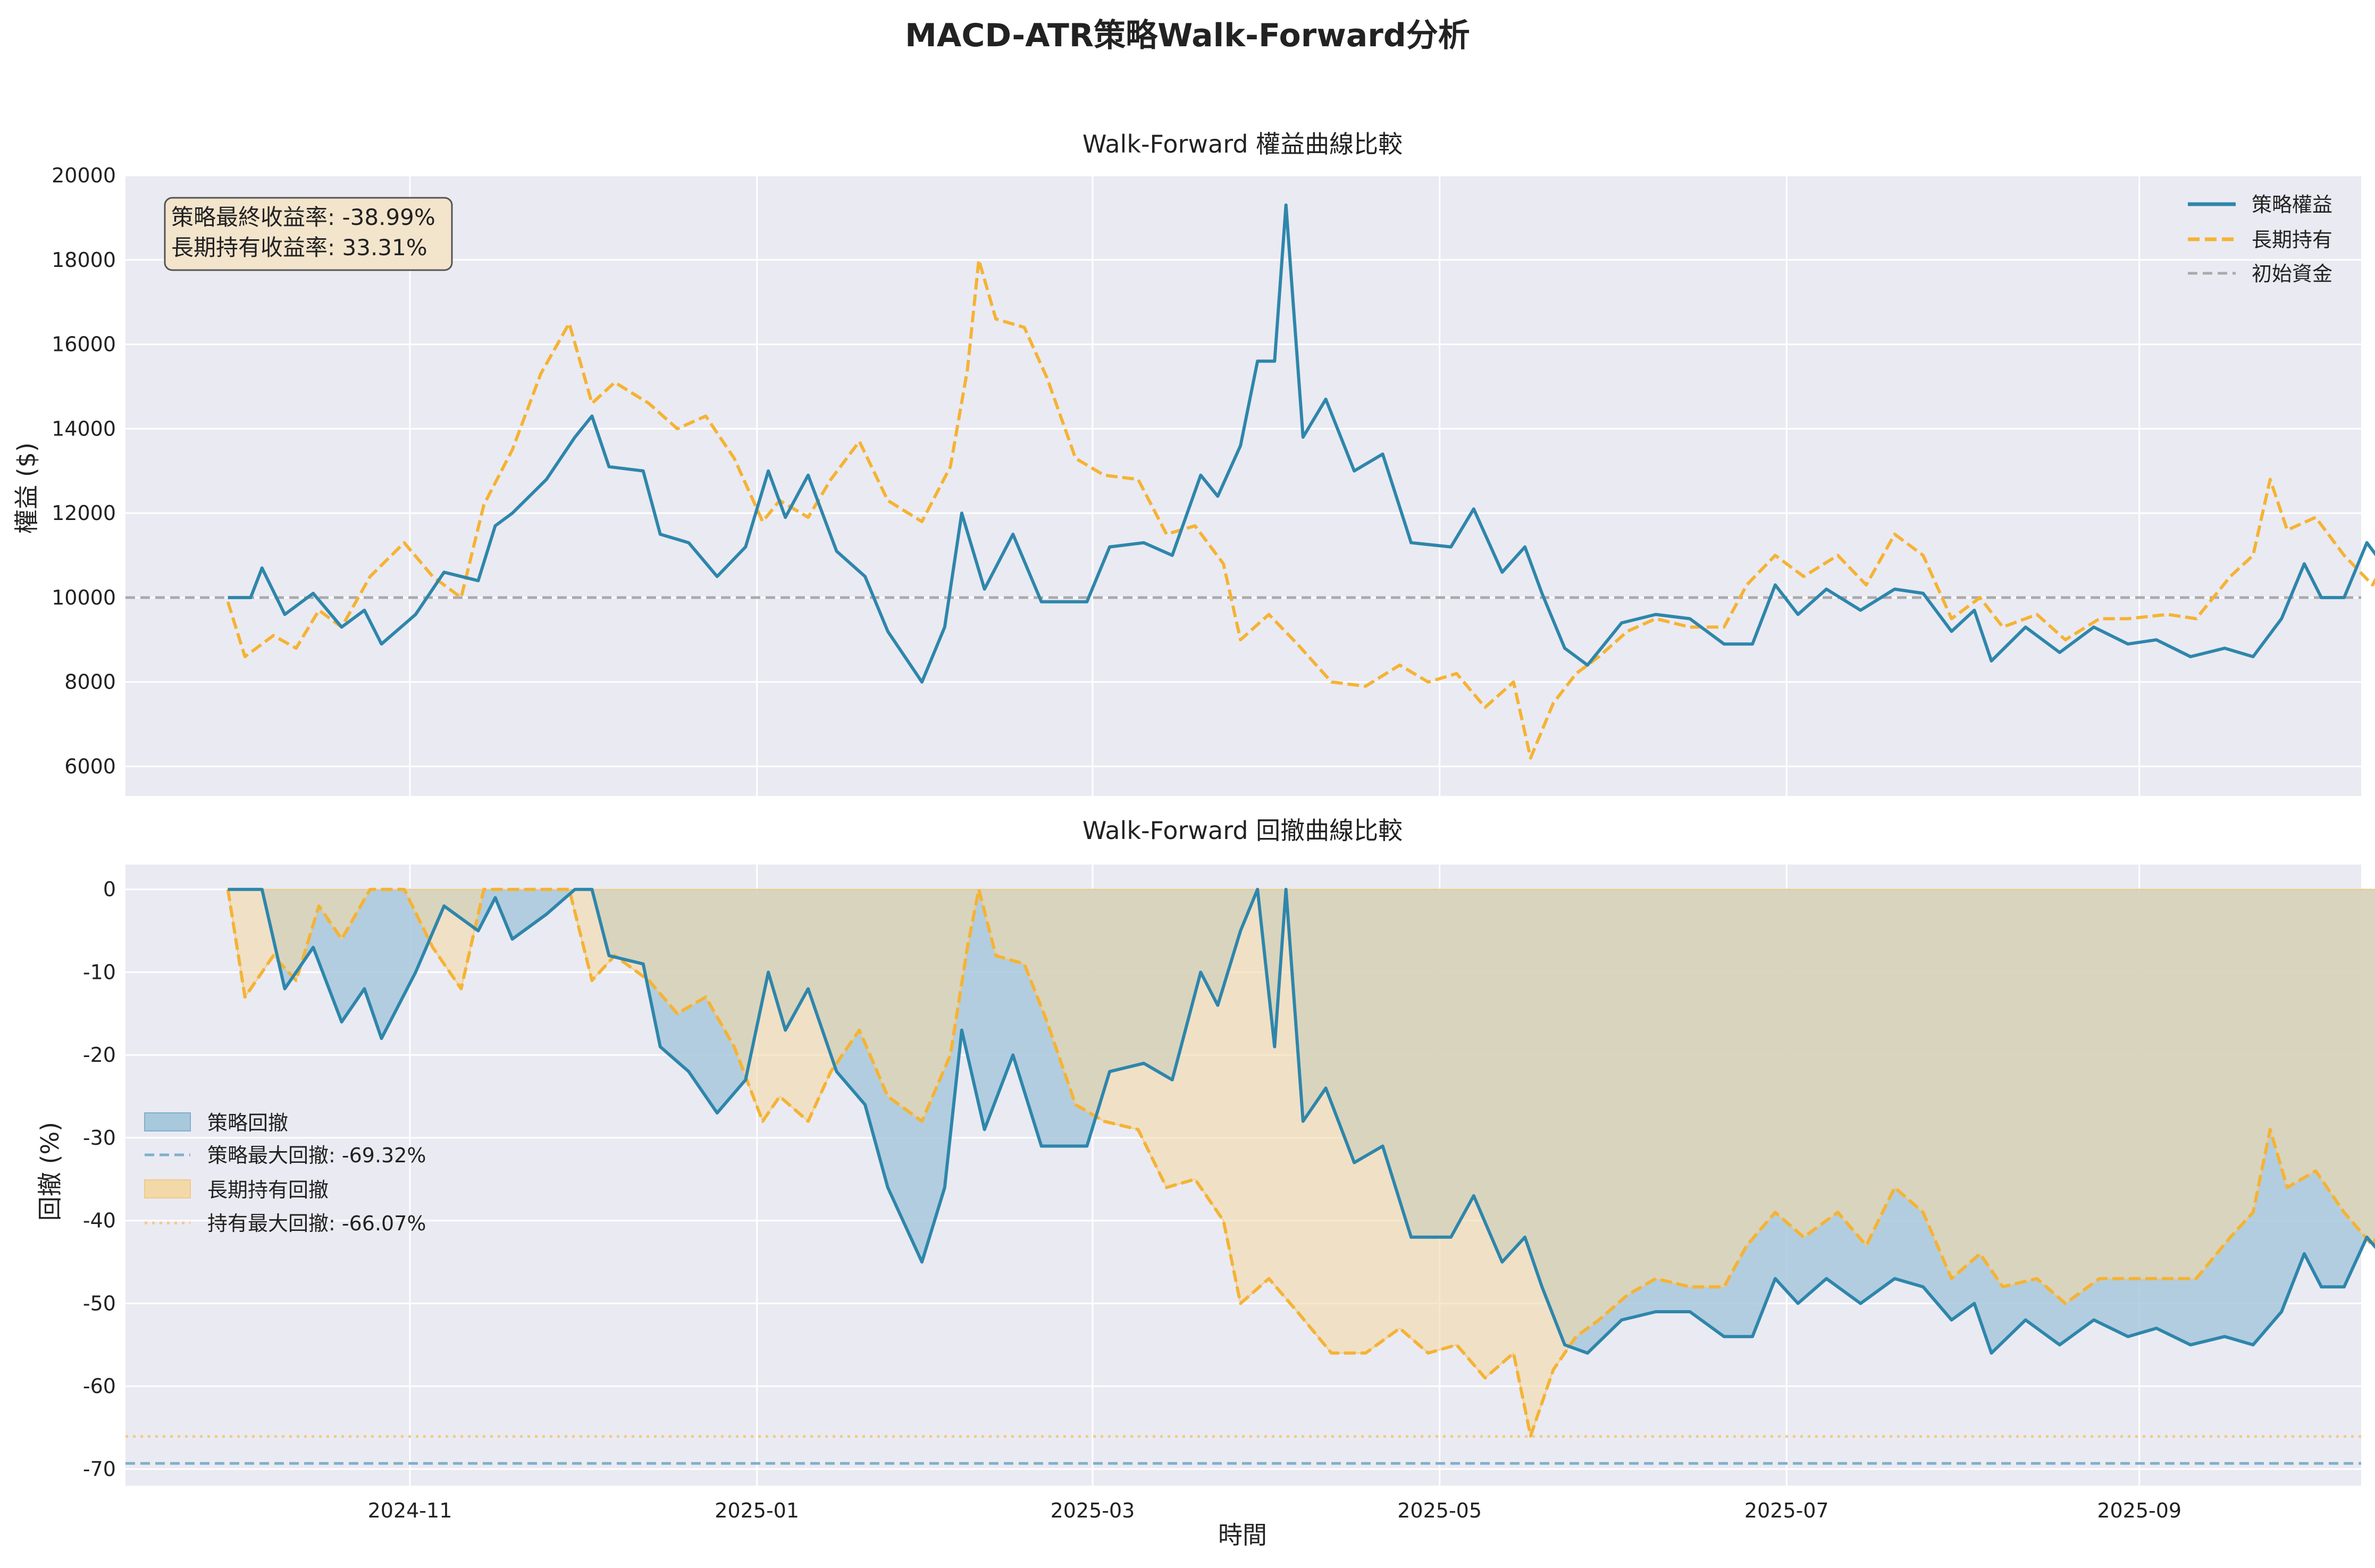 The height and width of the screenshot is (1568, 2375). Describe the element at coordinates (84, 345) in the screenshot. I see `y-tick-label: 16000` at that location.